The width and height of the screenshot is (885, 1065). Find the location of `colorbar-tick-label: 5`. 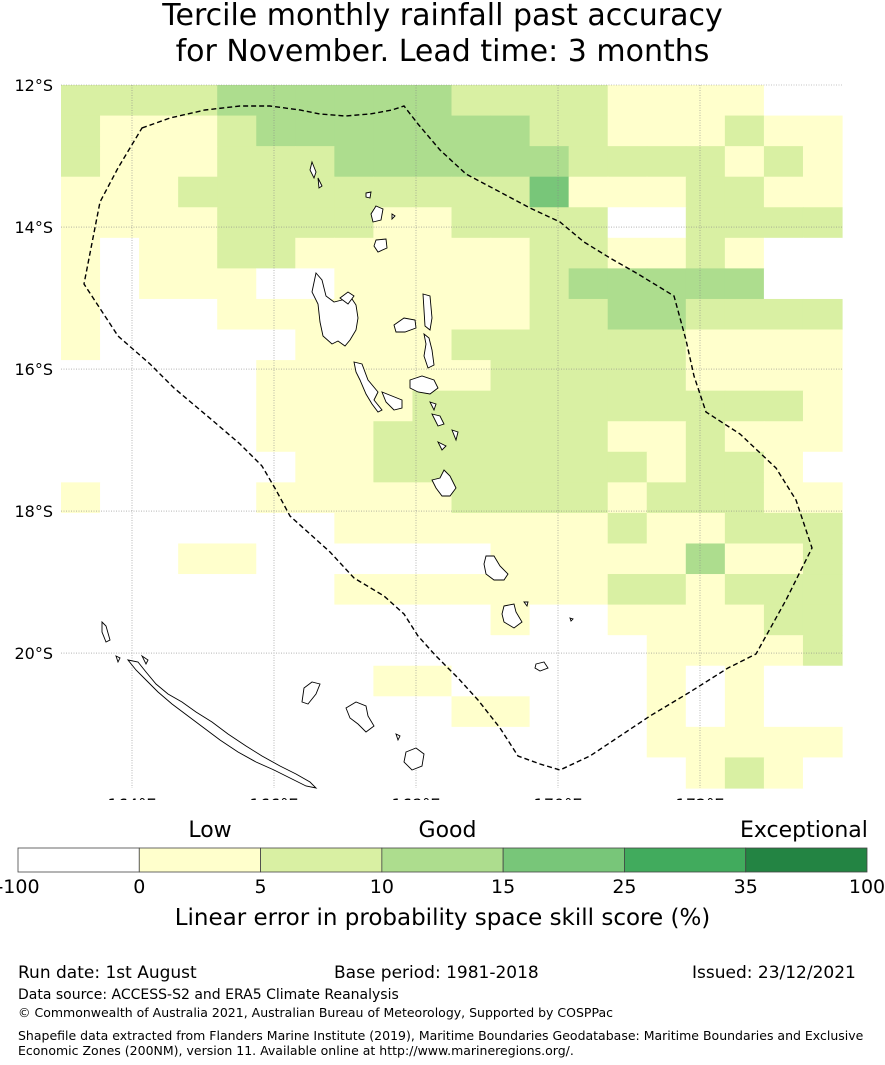

colorbar-tick-label: 5 is located at coordinates (261, 887).